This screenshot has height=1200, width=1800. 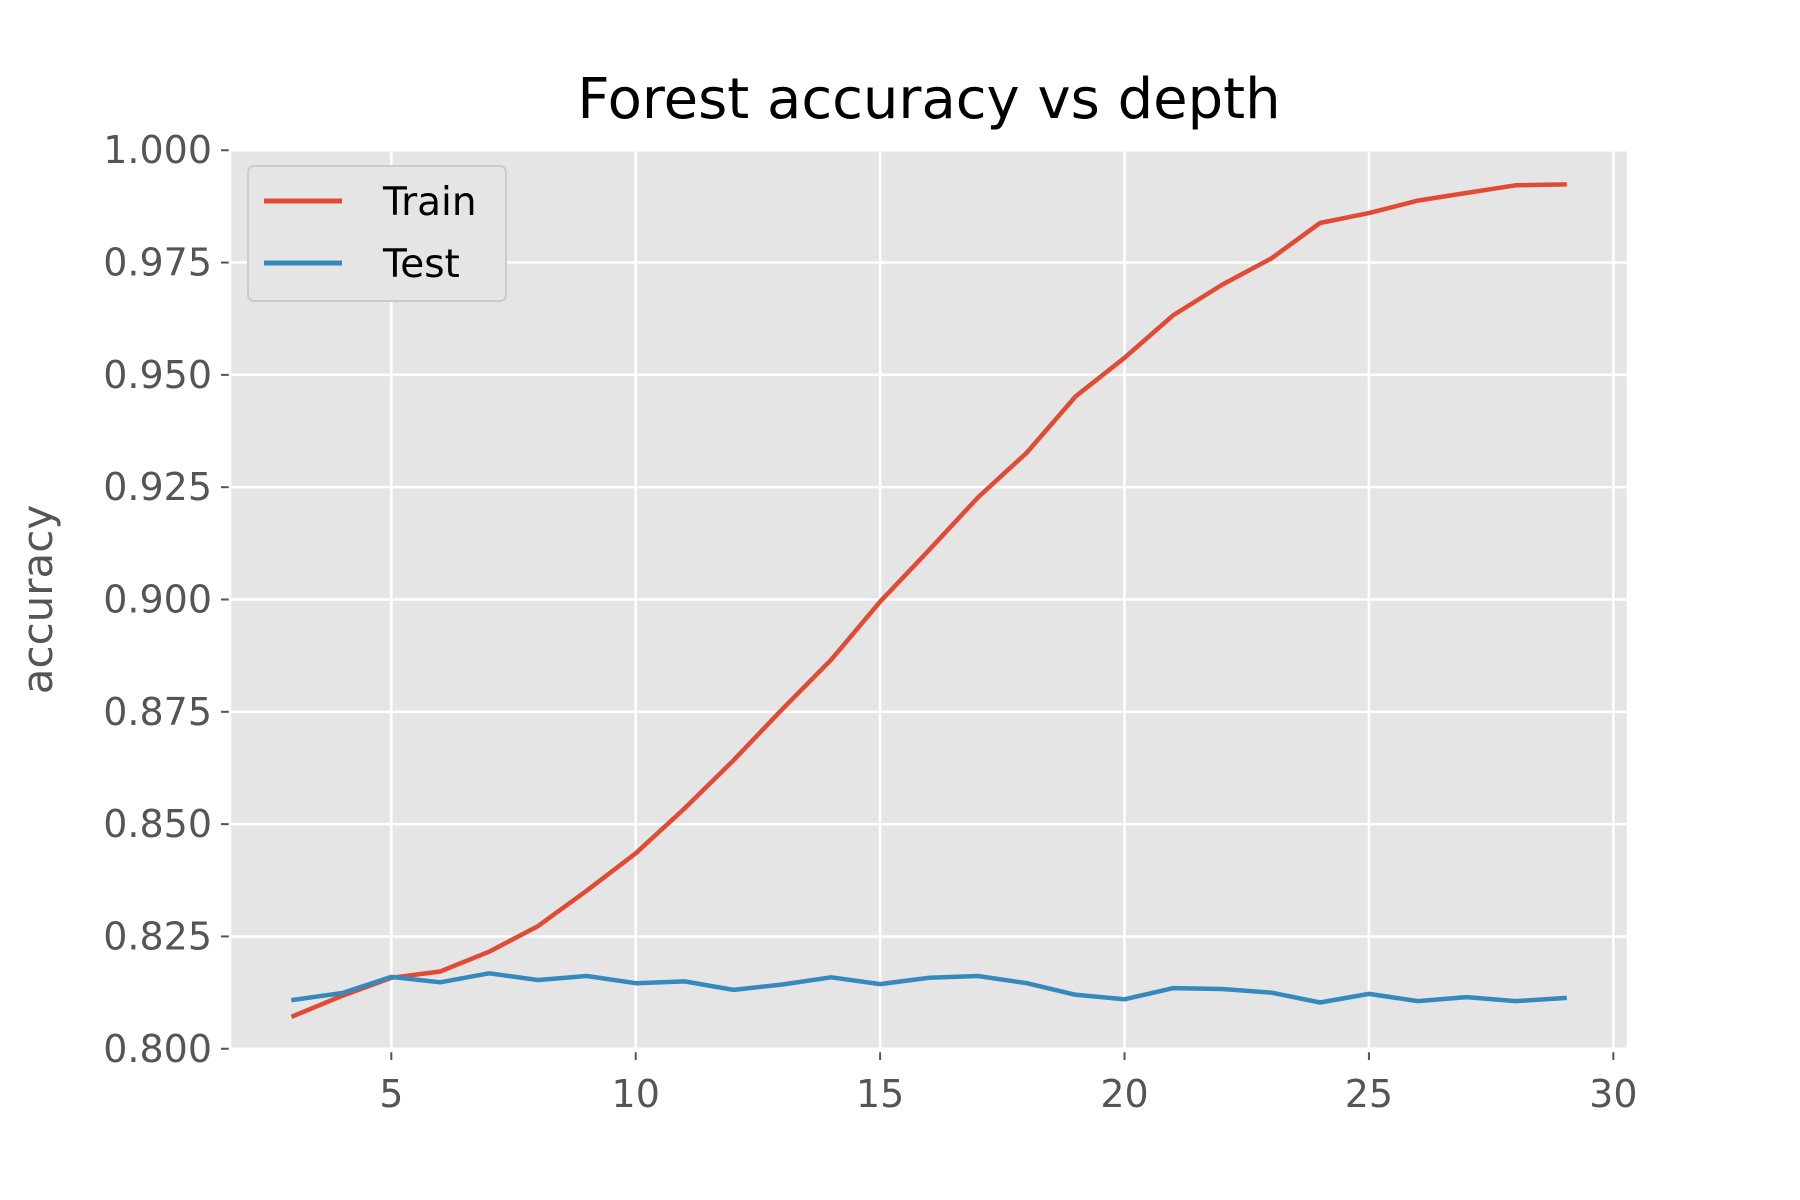 What do you see at coordinates (157, 712) in the screenshot?
I see `y-tick-label: 0.875` at bounding box center [157, 712].